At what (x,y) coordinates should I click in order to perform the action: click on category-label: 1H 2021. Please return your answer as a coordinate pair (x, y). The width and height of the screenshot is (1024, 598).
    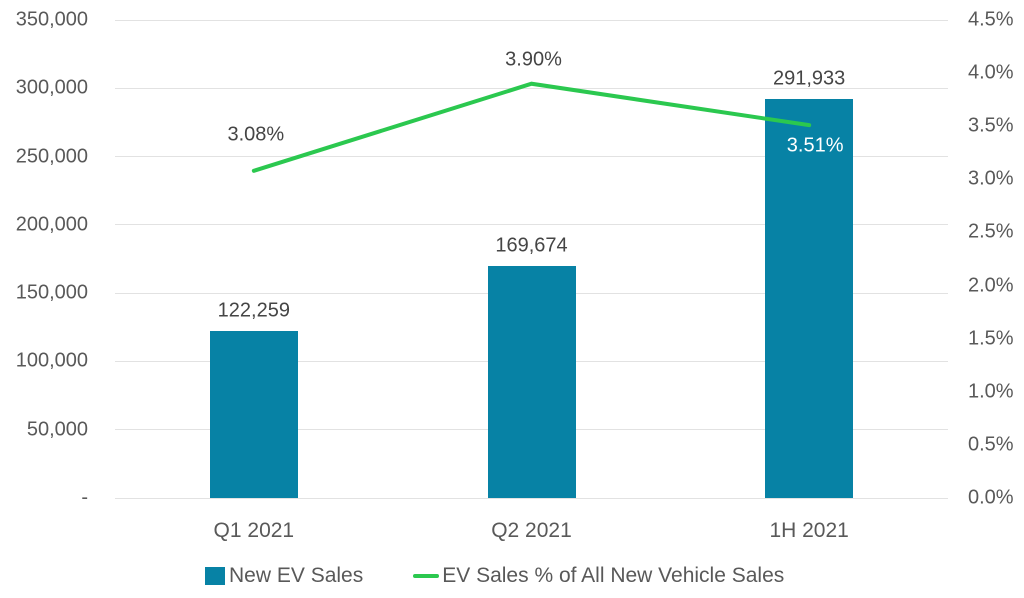
    Looking at the image, I should click on (809, 530).